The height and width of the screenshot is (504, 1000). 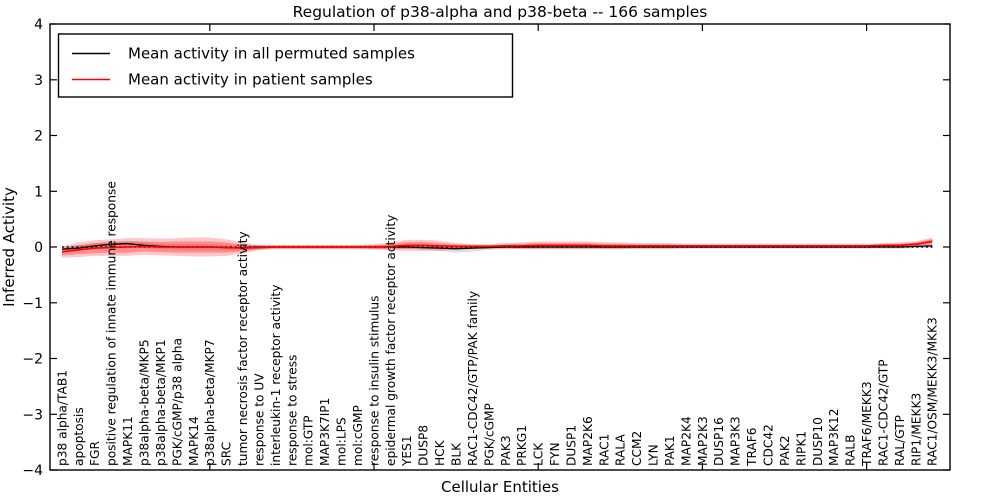 What do you see at coordinates (407, 451) in the screenshot?
I see `x-tick-label: YES1` at bounding box center [407, 451].